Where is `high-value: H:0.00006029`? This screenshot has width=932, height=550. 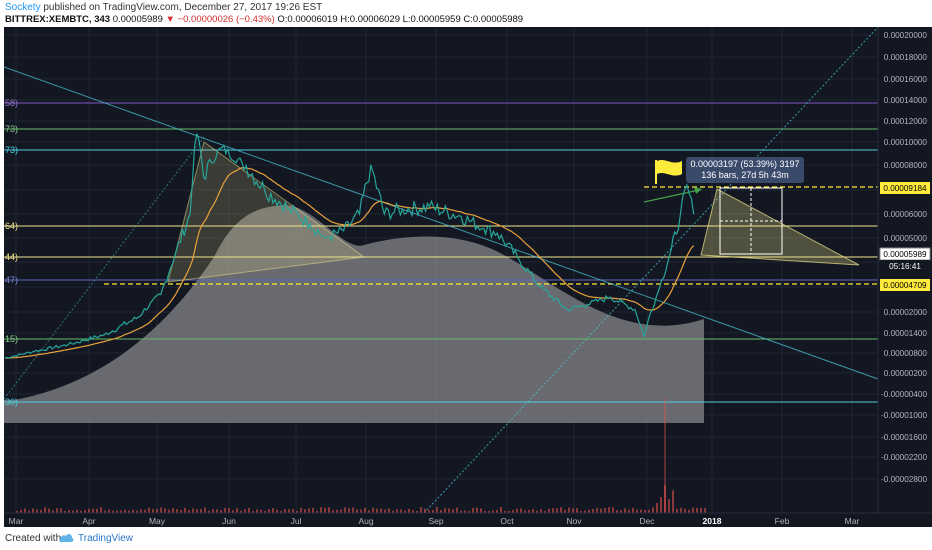 high-value: H:0.00006029 is located at coordinates (370, 19).